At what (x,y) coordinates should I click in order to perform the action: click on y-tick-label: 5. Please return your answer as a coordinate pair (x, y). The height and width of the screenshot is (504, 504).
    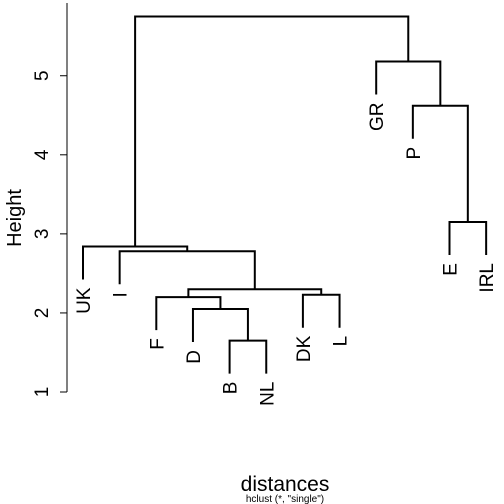
    Looking at the image, I should click on (42, 75).